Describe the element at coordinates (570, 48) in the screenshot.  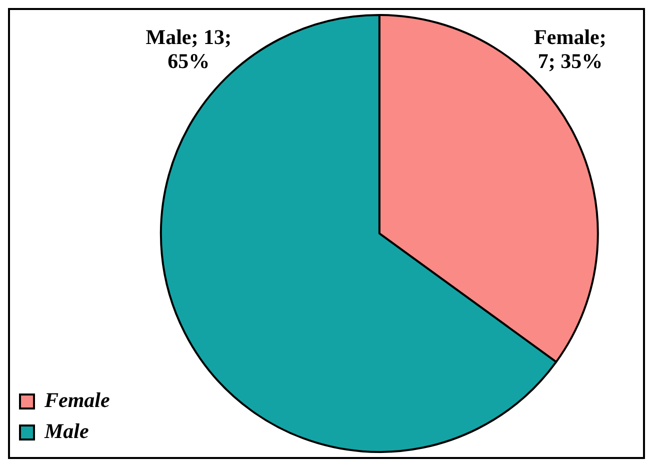
I see `data-label: Female; 7; 35%` at that location.